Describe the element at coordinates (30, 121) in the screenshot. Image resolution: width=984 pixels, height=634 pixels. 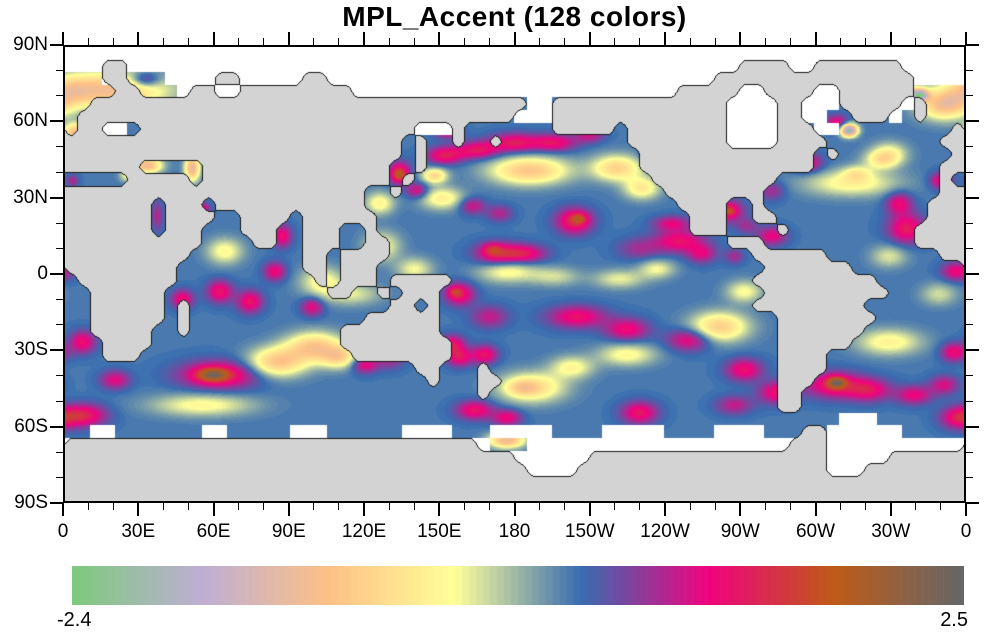
I see `y-axis-tick-label: 60N` at that location.